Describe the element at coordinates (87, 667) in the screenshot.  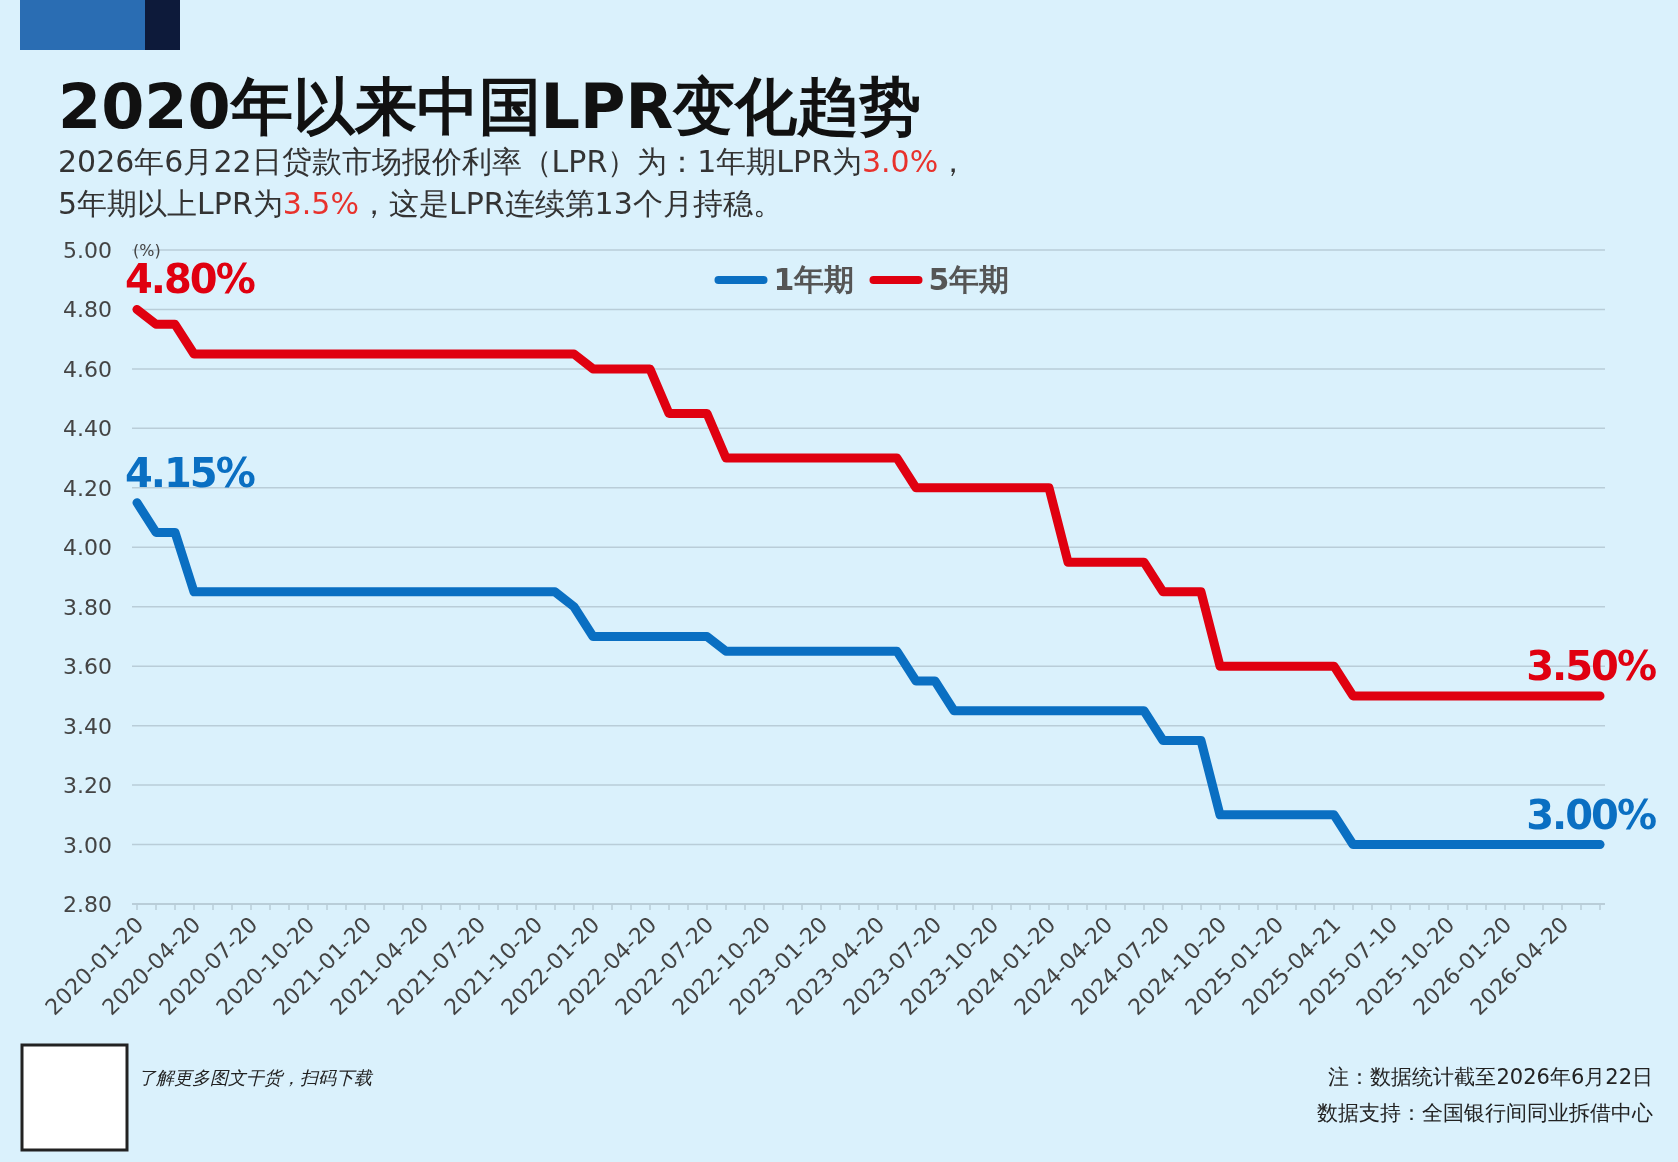
I see `y-tick-label: 3.60` at that location.